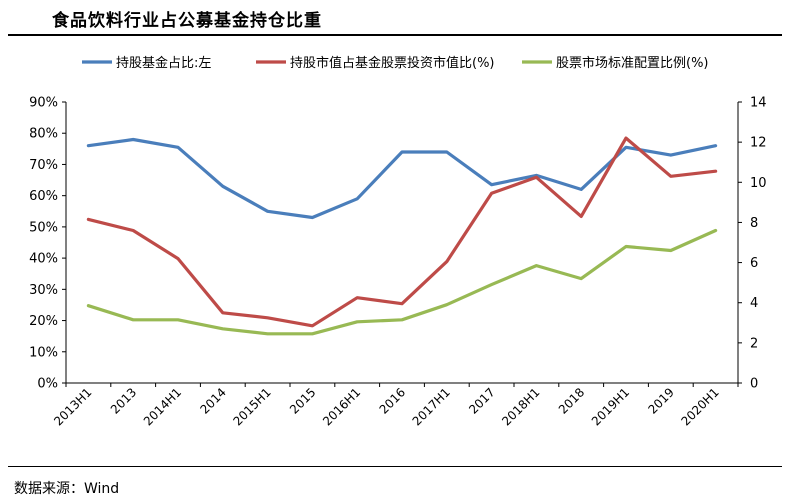 This screenshot has width=788, height=498. I want to click on right-y-tick-label: 10, so click(758, 183).